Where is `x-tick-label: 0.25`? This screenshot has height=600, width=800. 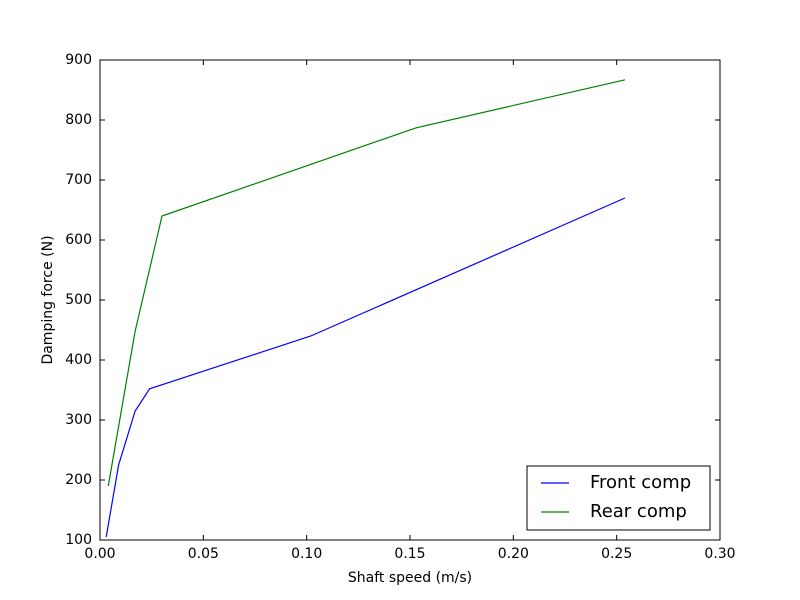
x-tick-label: 0.25 is located at coordinates (616, 554).